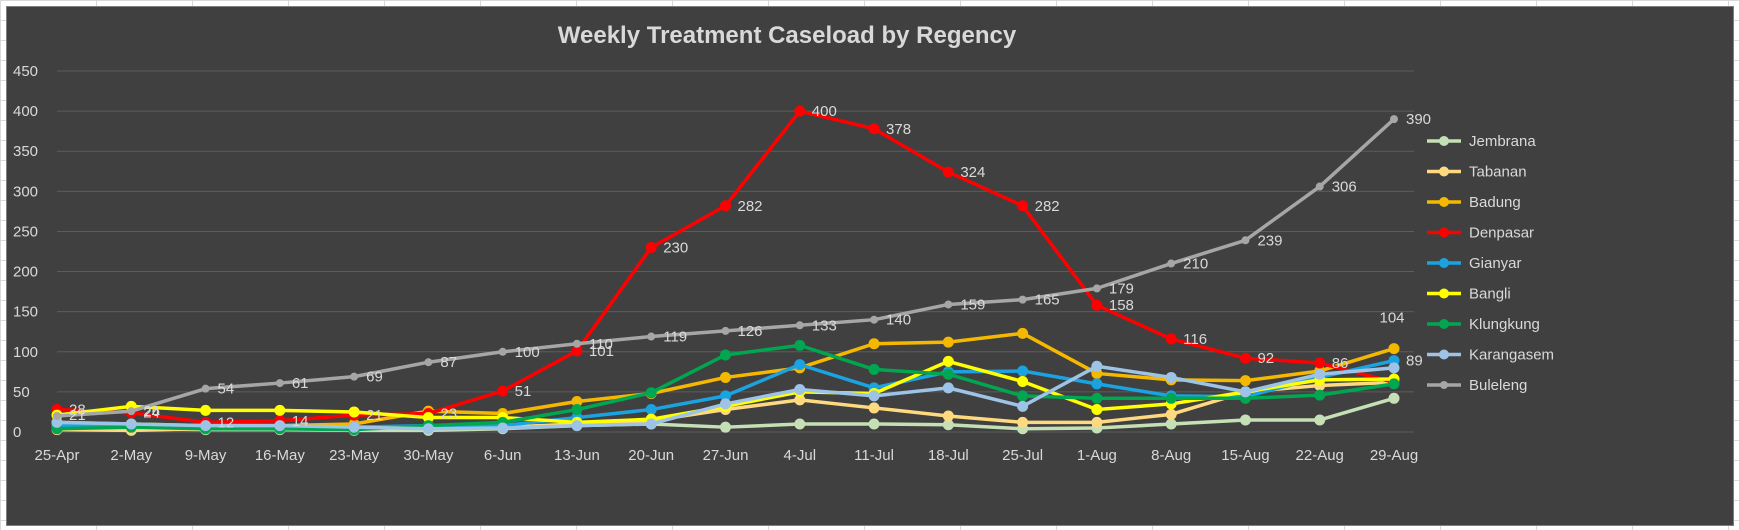 This screenshot has height=530, width=1739. What do you see at coordinates (1477, 172) in the screenshot?
I see `legend-item-tabanan: Tabanan` at bounding box center [1477, 172].